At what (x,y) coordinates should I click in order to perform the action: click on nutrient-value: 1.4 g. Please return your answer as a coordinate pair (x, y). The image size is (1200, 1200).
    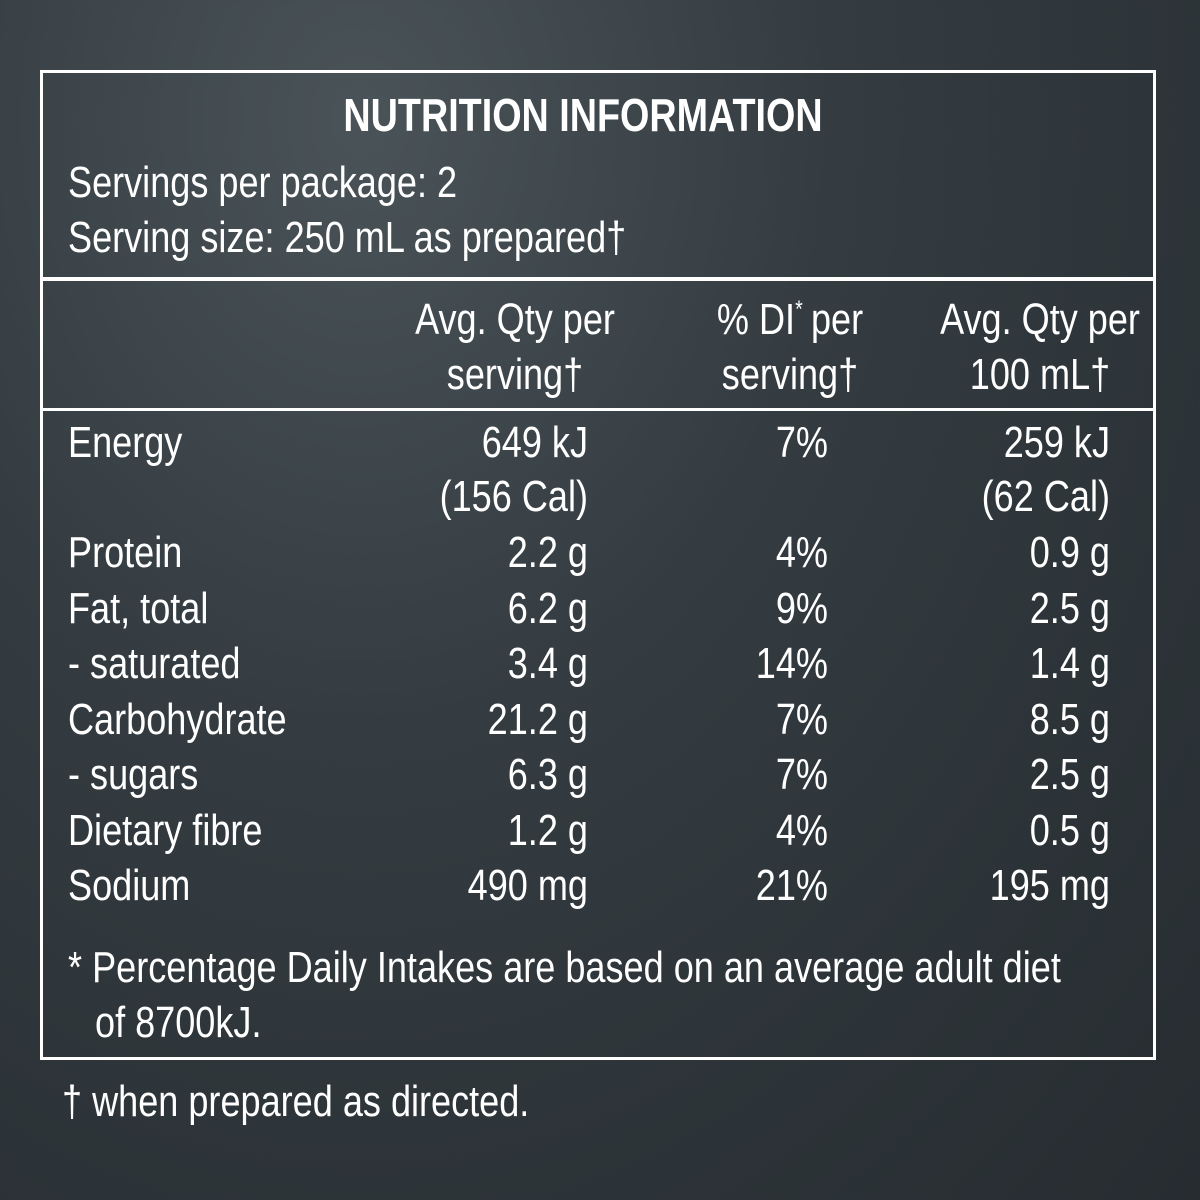
    Looking at the image, I should click on (1069, 663).